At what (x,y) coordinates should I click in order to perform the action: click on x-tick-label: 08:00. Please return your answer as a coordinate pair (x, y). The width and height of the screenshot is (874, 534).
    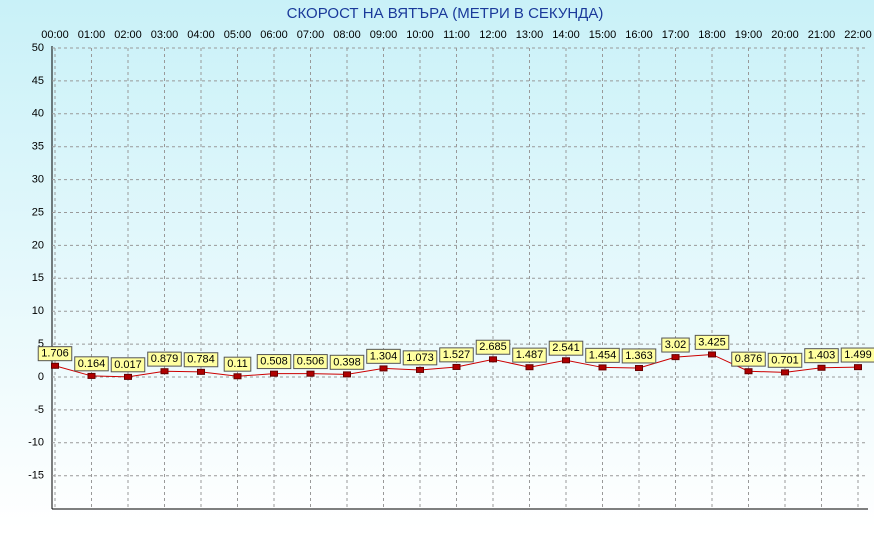
    Looking at the image, I should click on (347, 35).